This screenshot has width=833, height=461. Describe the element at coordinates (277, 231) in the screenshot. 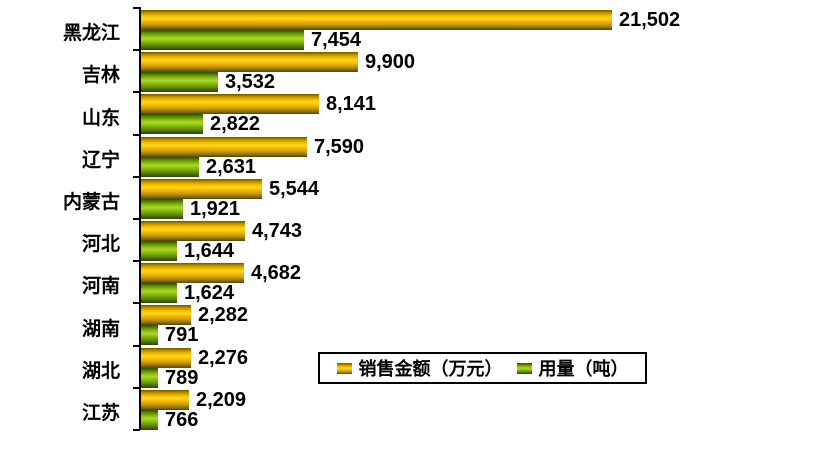

I see `sales-value-label: 4,743` at that location.